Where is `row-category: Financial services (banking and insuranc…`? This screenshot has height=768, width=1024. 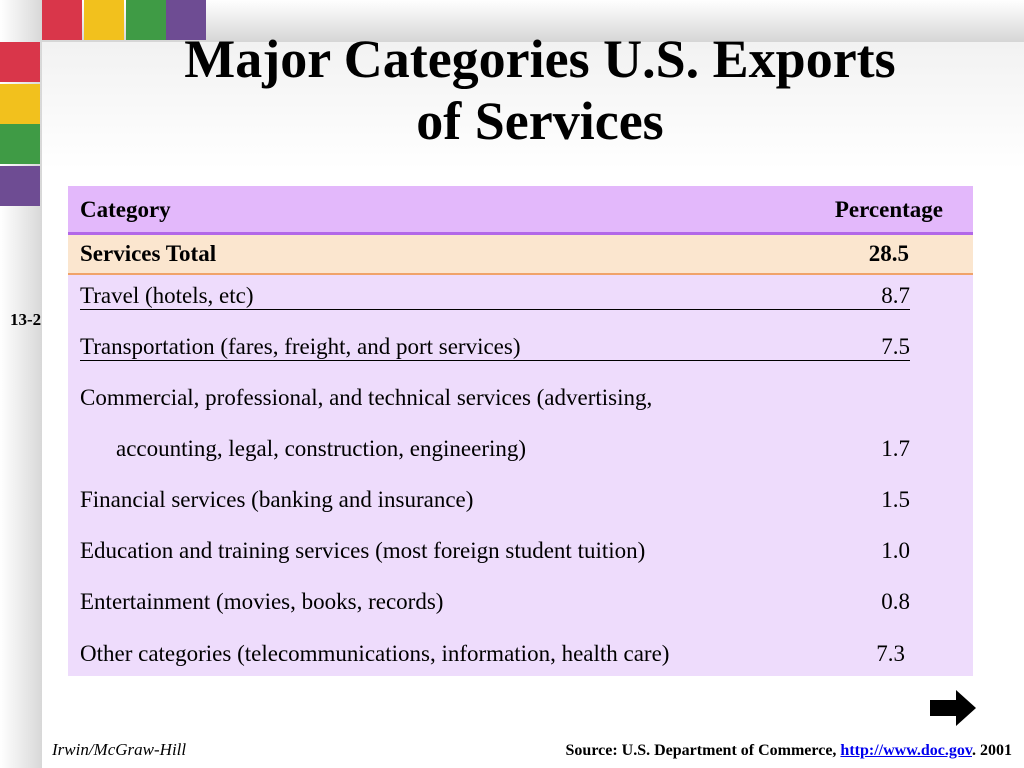
row-category: Financial services (banking and insuranc… is located at coordinates (277, 499).